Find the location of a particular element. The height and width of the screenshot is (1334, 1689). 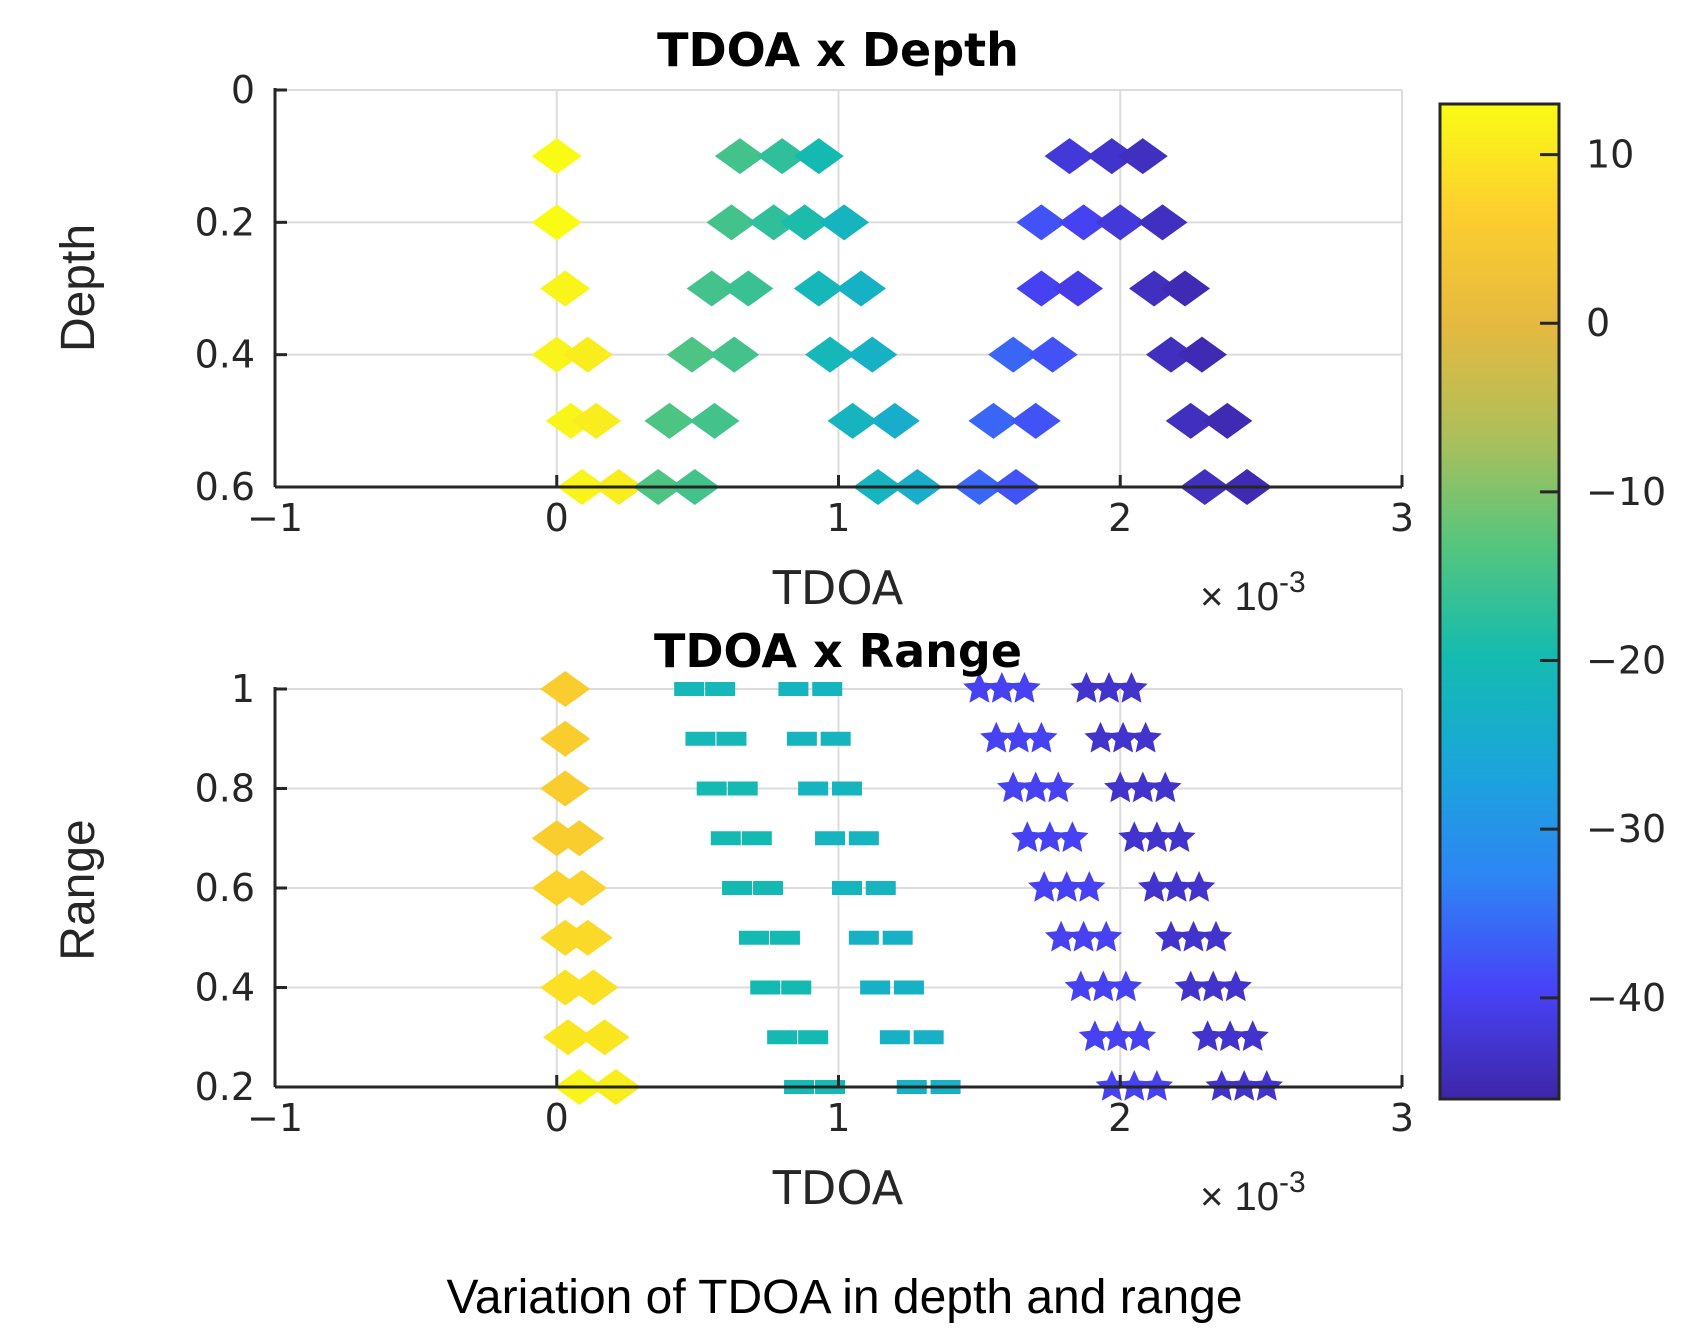

colorbar: 10 0 −10 −20 −30 −40 is located at coordinates (1552, 601).